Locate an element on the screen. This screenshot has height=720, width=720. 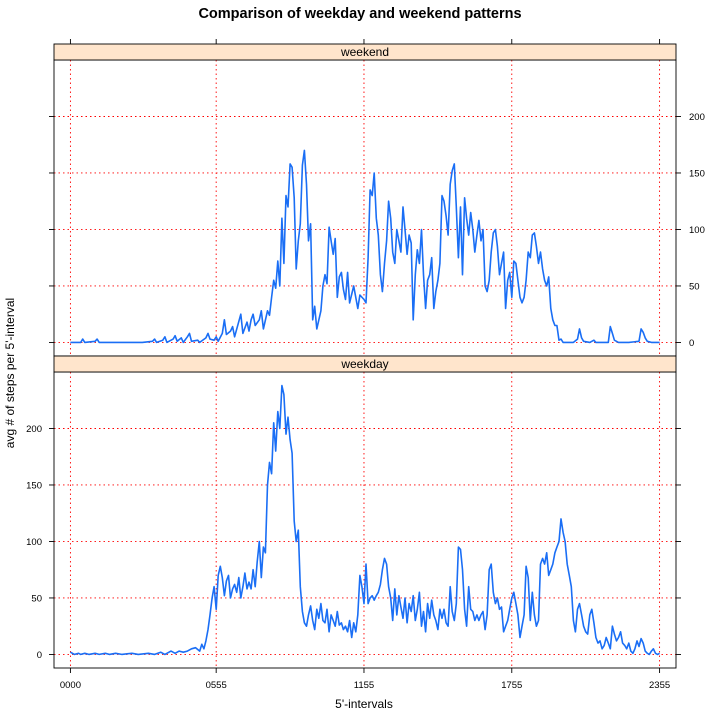
y-axis-label: avg # of steps per 5'-interval is located at coordinates (10, 373).